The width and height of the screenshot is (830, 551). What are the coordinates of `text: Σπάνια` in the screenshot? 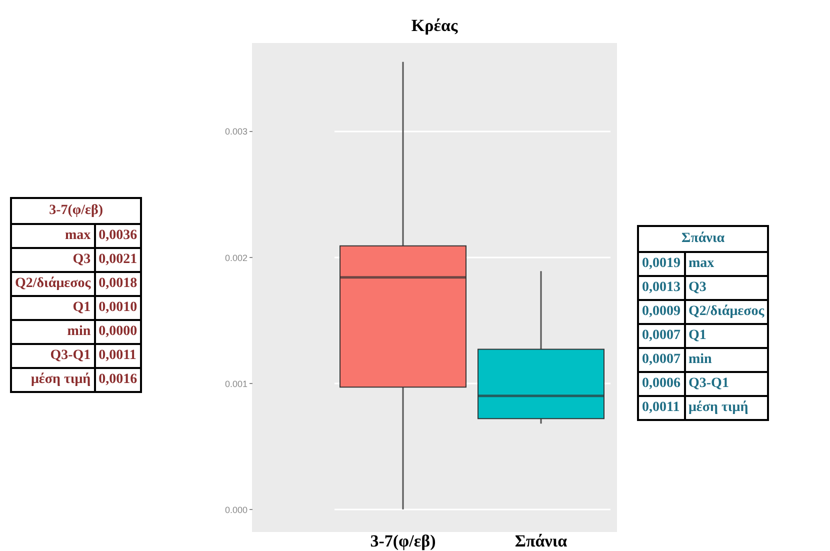 It's located at (703, 239).